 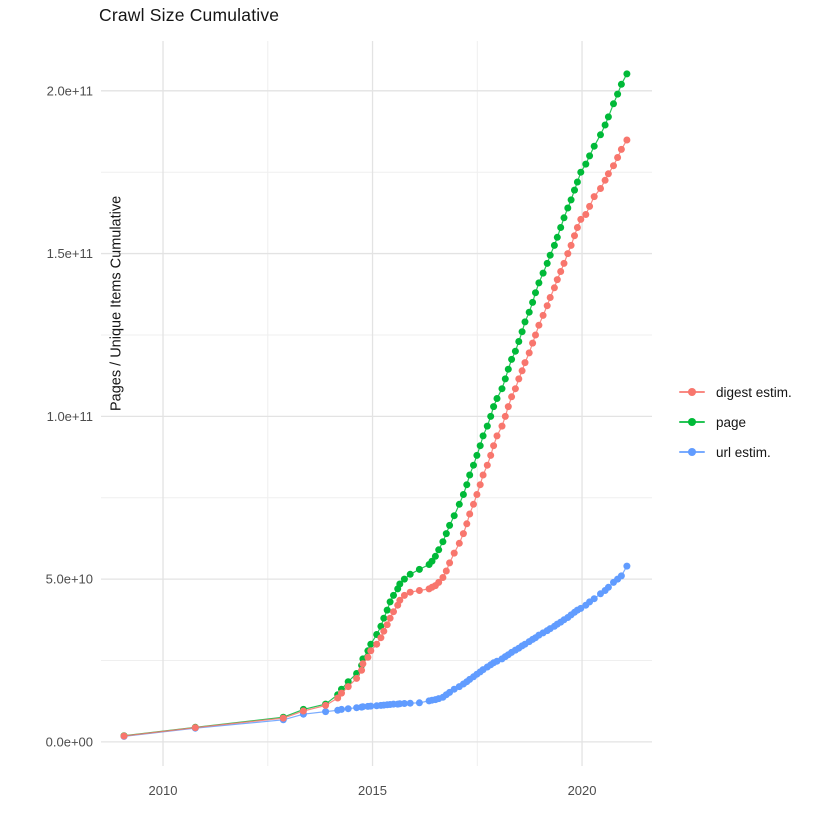 What do you see at coordinates (731, 422) in the screenshot?
I see `legend-label-page: page` at bounding box center [731, 422].